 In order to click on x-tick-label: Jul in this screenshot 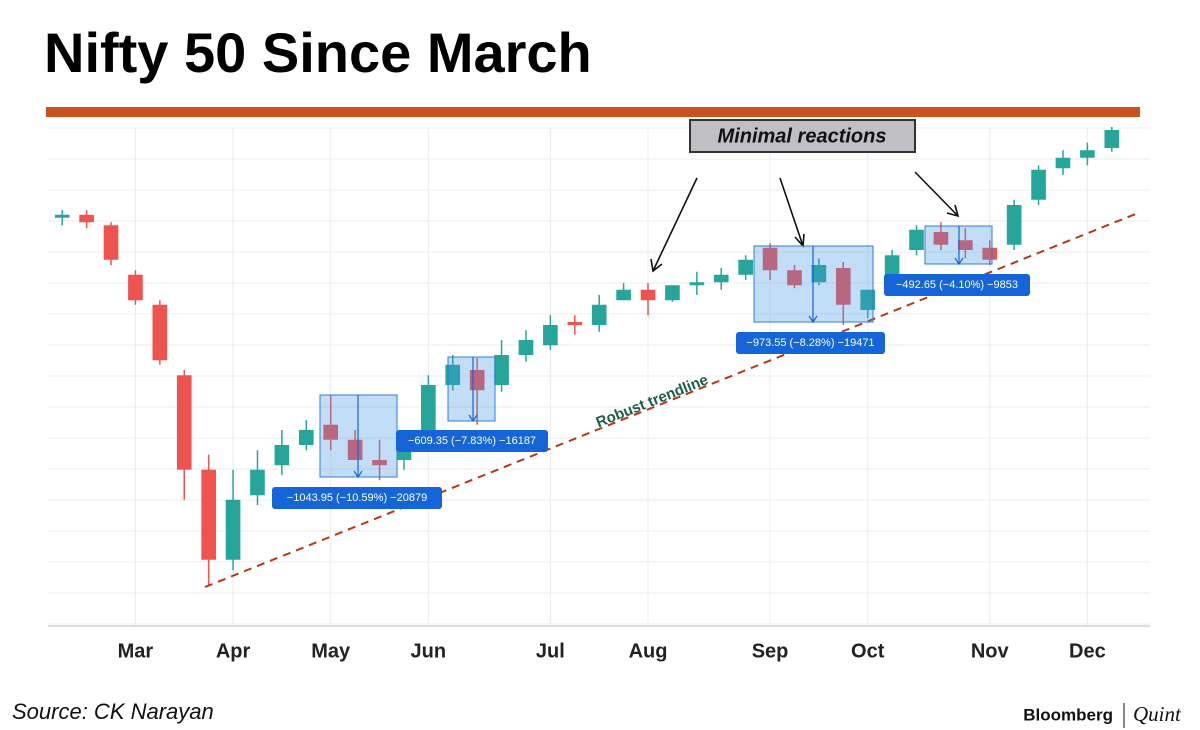, I will do `click(550, 651)`.